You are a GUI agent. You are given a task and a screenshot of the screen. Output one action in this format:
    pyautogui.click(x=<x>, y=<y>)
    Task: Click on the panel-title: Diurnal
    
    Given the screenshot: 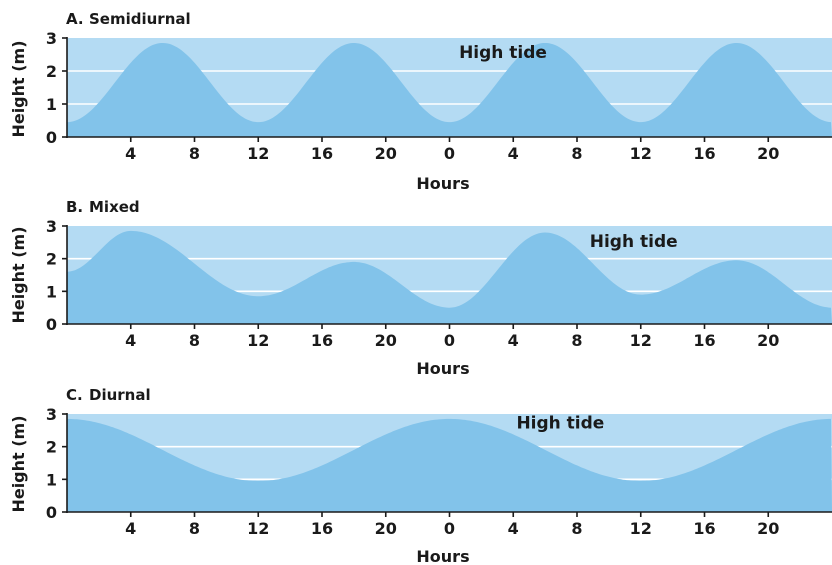 What is the action you would take?
    pyautogui.click(x=120, y=395)
    